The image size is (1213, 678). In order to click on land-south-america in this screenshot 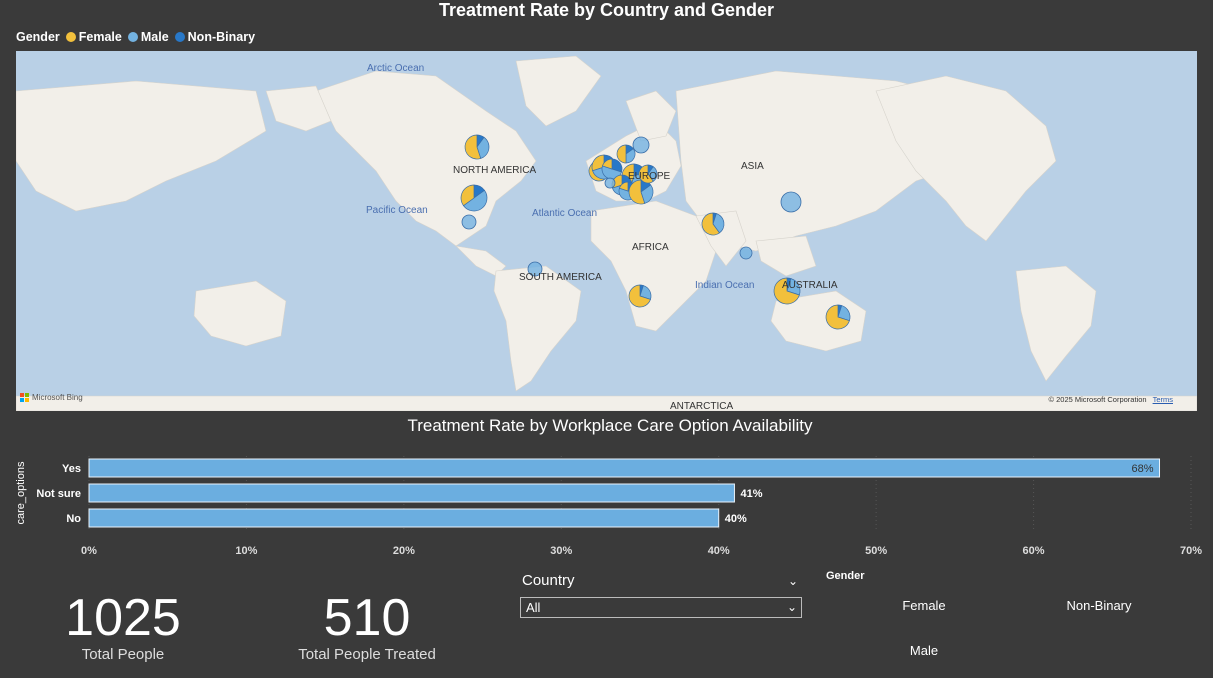, I will do `click(537, 328)`.